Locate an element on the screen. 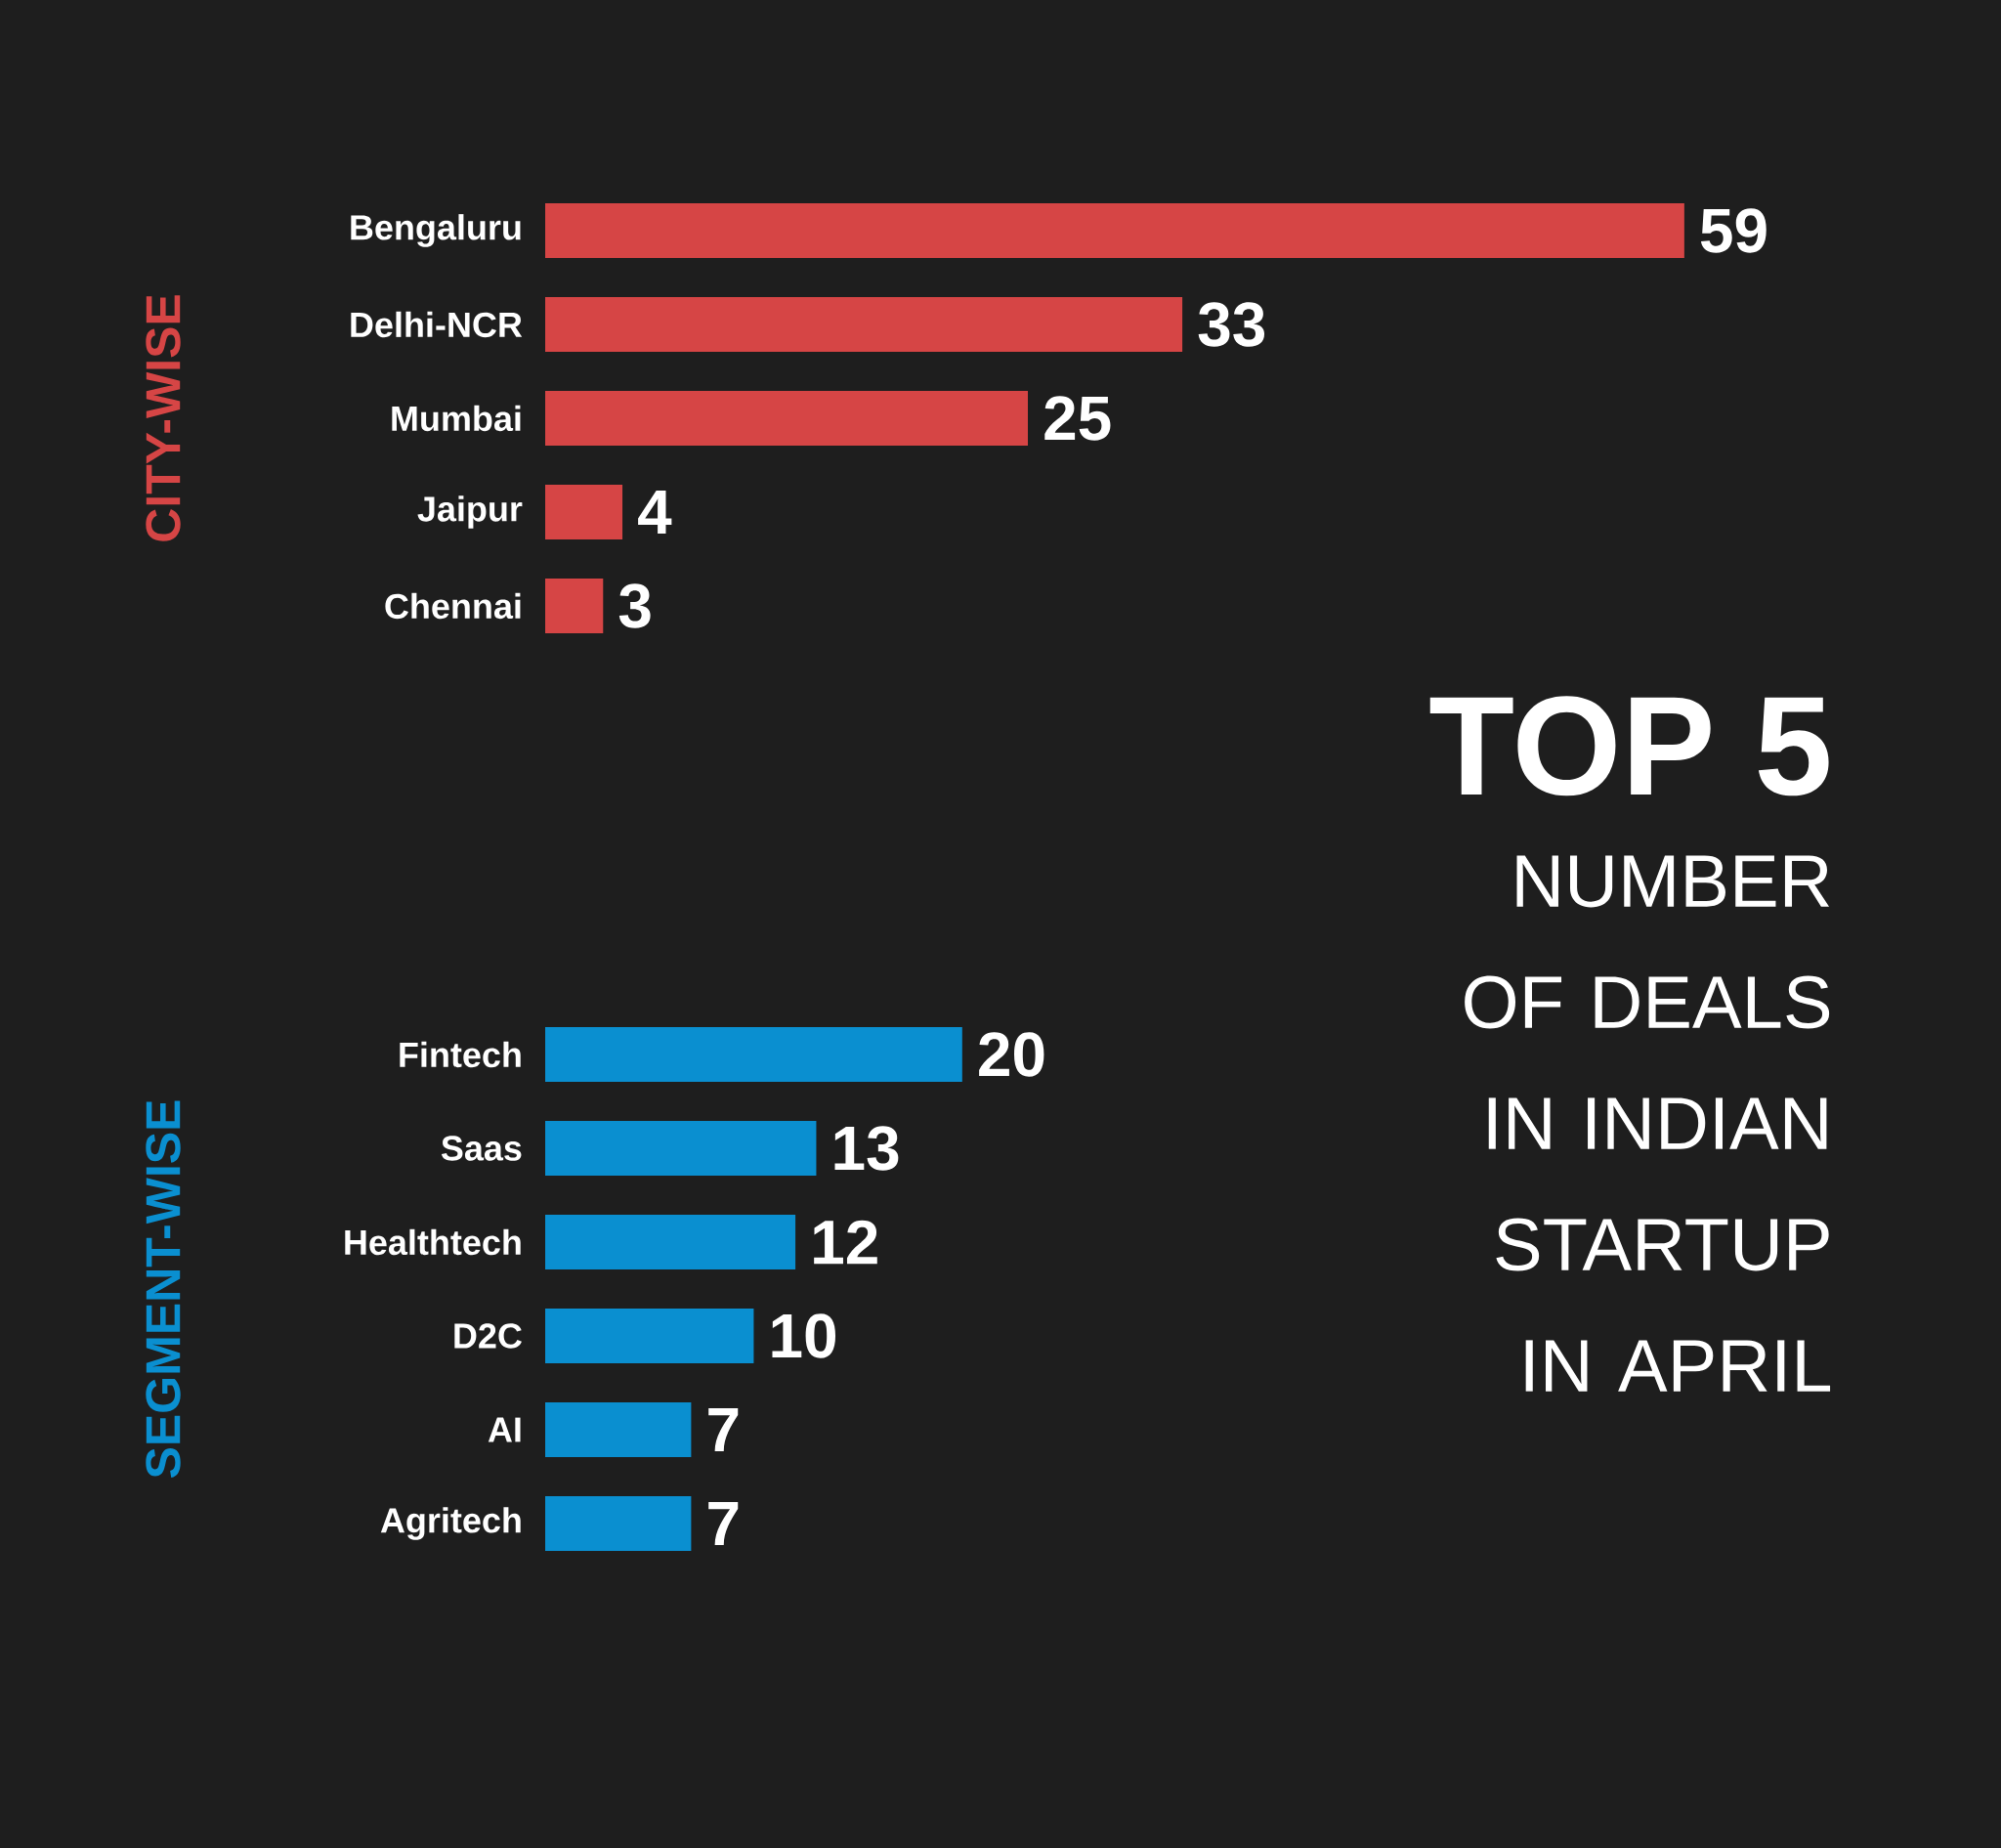  data-label: 10 is located at coordinates (804, 1335).